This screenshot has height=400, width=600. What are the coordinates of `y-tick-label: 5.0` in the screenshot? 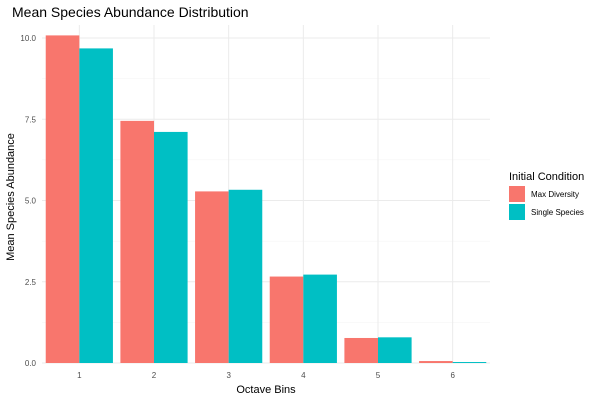 It's located at (31, 201).